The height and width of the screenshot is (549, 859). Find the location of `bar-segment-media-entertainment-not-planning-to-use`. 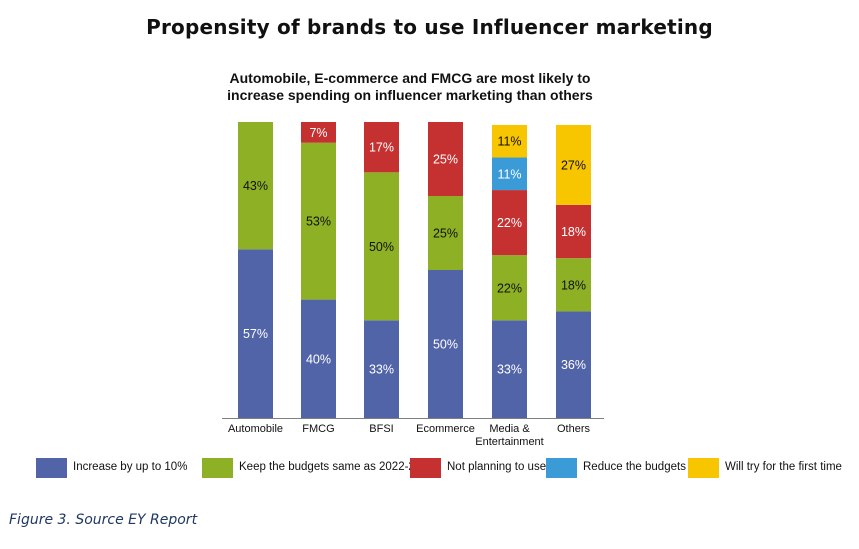

bar-segment-media-entertainment-not-planning-to-use is located at coordinates (509, 223).